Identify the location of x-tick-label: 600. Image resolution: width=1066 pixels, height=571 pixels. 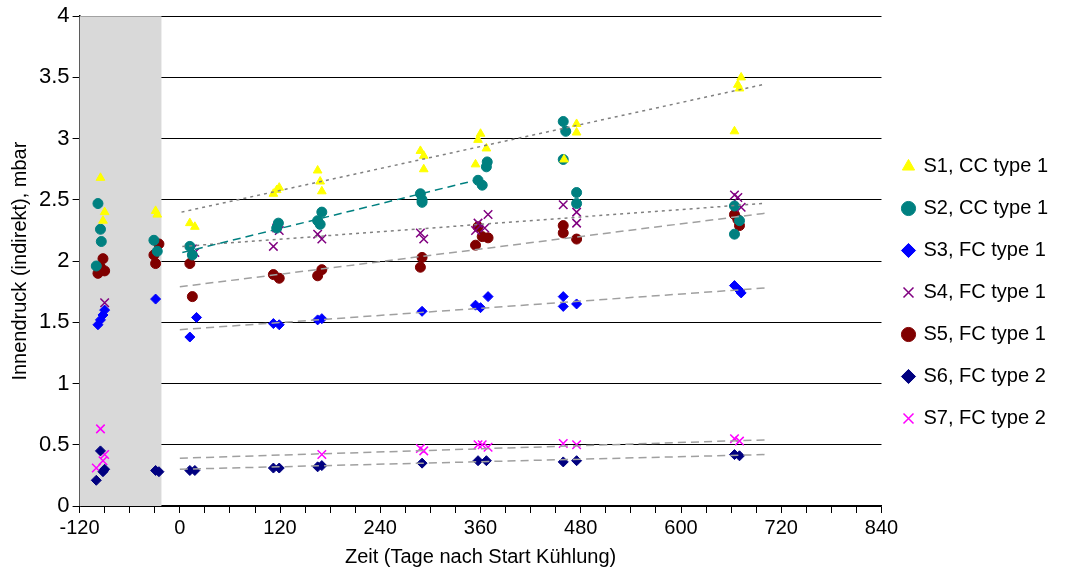
(681, 526).